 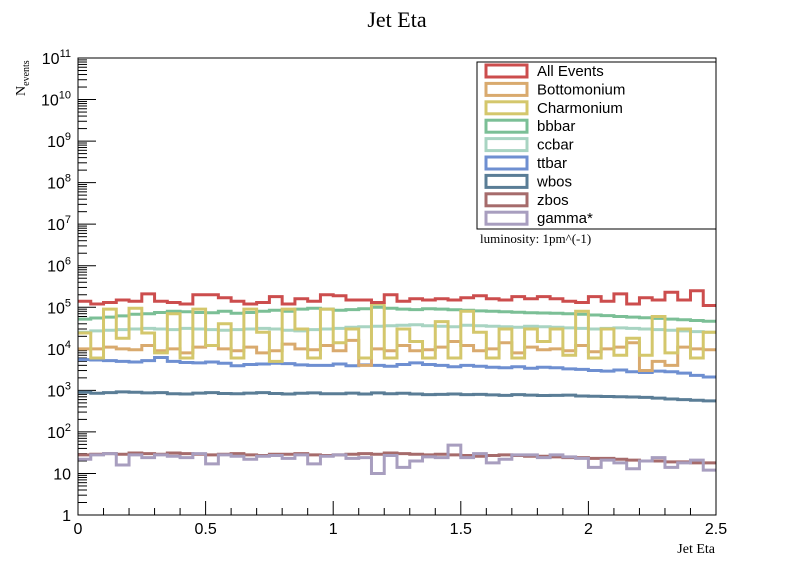 I want to click on y-tick-label: 10³, so click(x=59, y=390).